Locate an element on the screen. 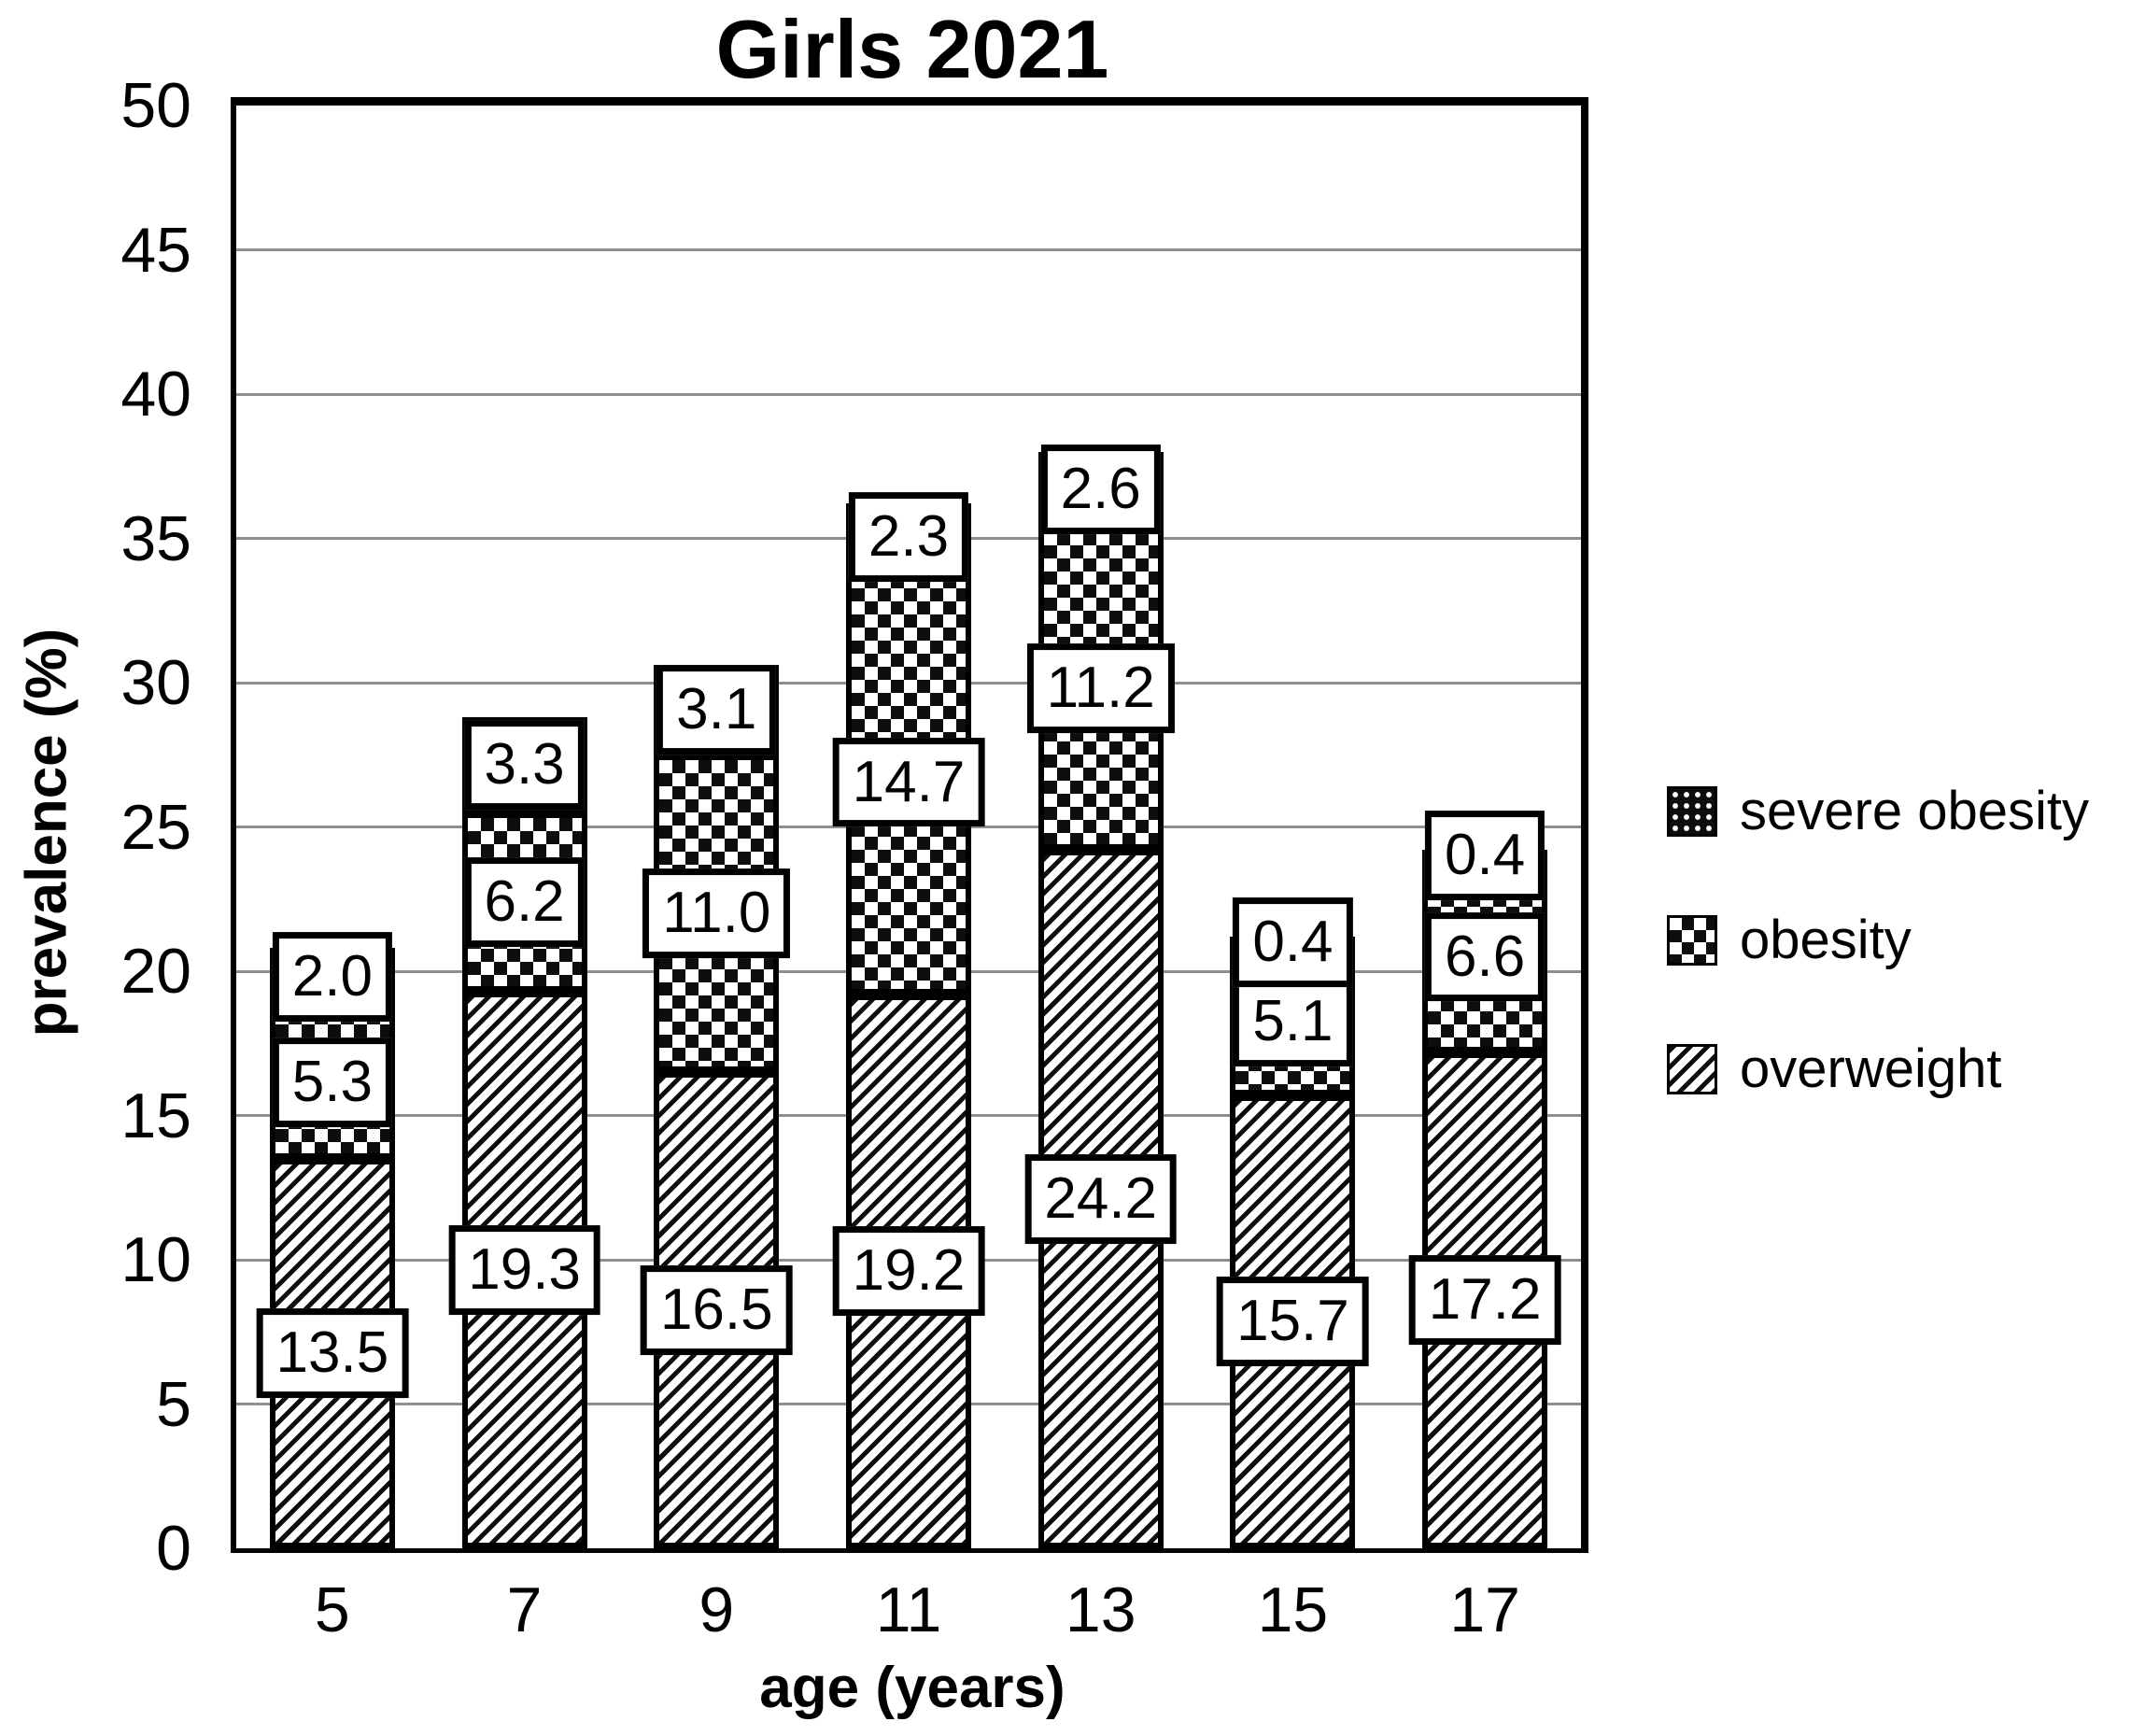 The height and width of the screenshot is (1736, 2131). bar-segment-overweight is located at coordinates (1485, 1299).